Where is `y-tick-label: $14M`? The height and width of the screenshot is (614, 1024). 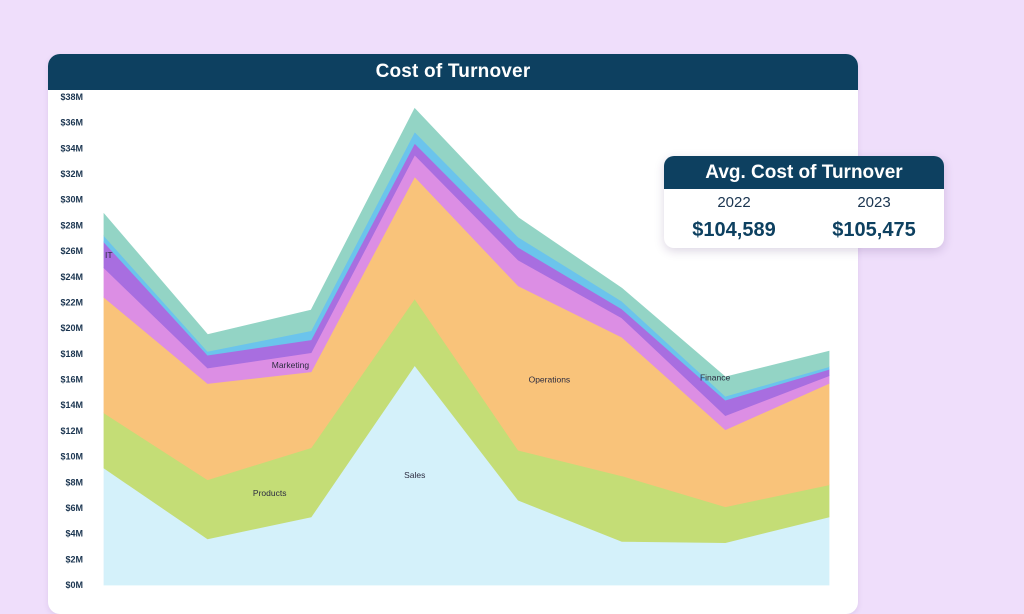 y-tick-label: $14M is located at coordinates (71, 405).